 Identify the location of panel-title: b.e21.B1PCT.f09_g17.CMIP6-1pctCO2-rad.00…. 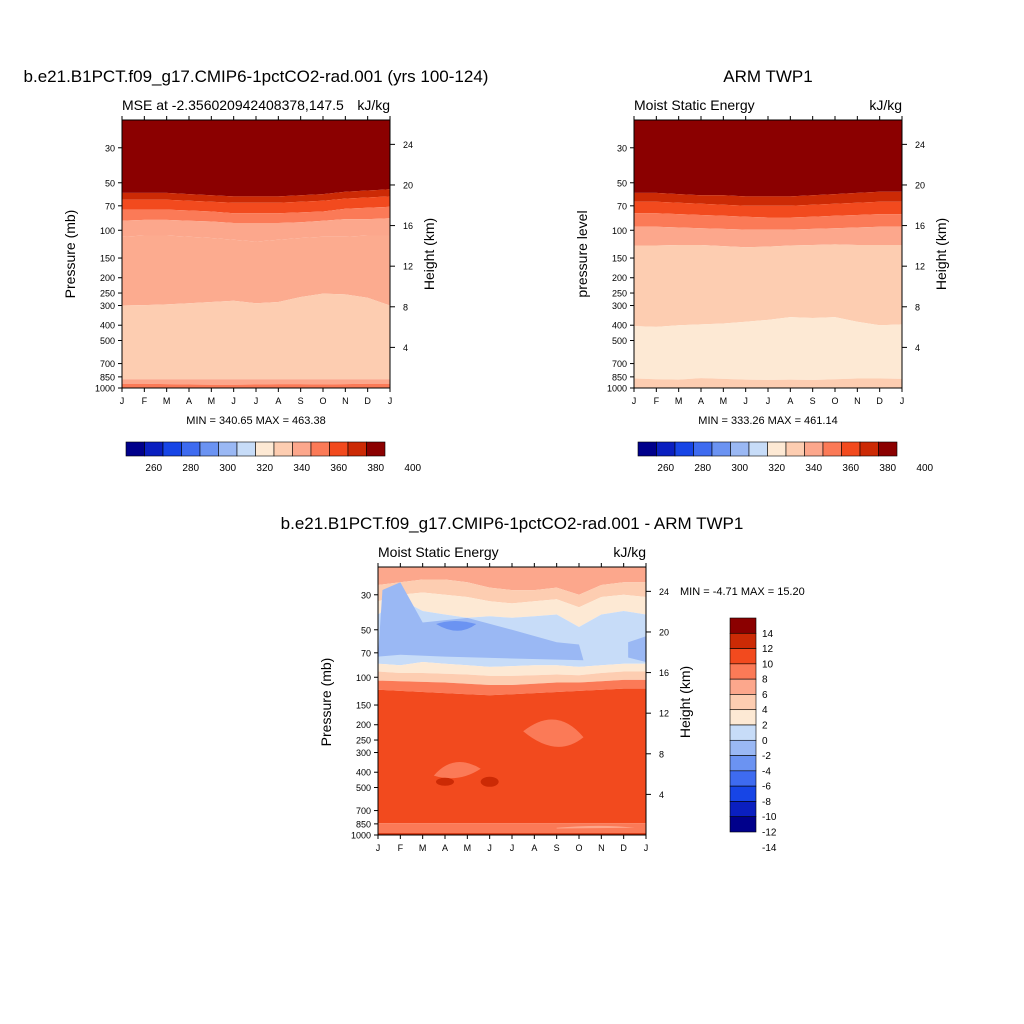
(256, 76).